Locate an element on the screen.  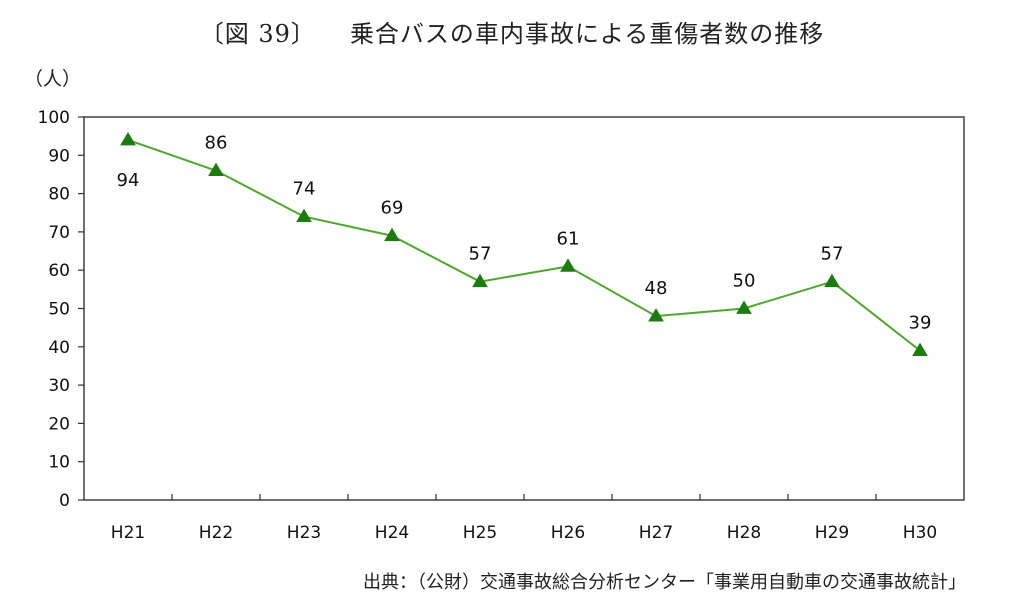
data-point-H26 is located at coordinates (568, 265).